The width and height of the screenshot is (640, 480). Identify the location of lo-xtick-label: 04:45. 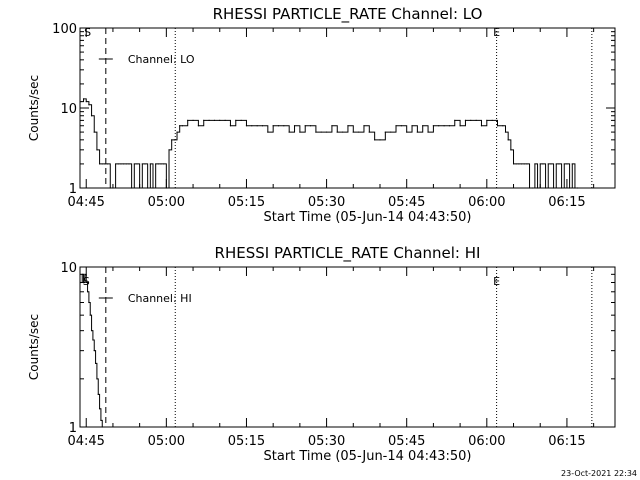
(85, 202).